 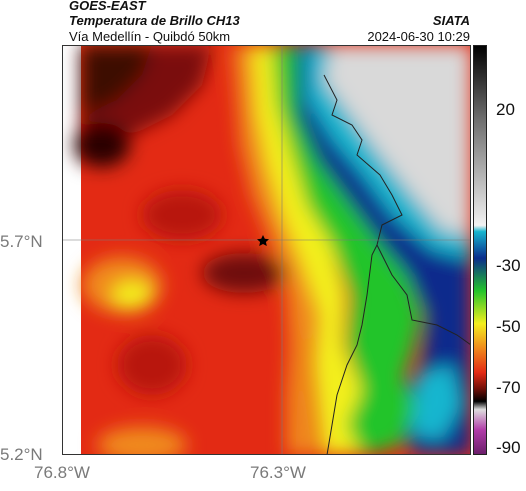 I want to click on organization-label: SIATA, so click(x=451, y=20).